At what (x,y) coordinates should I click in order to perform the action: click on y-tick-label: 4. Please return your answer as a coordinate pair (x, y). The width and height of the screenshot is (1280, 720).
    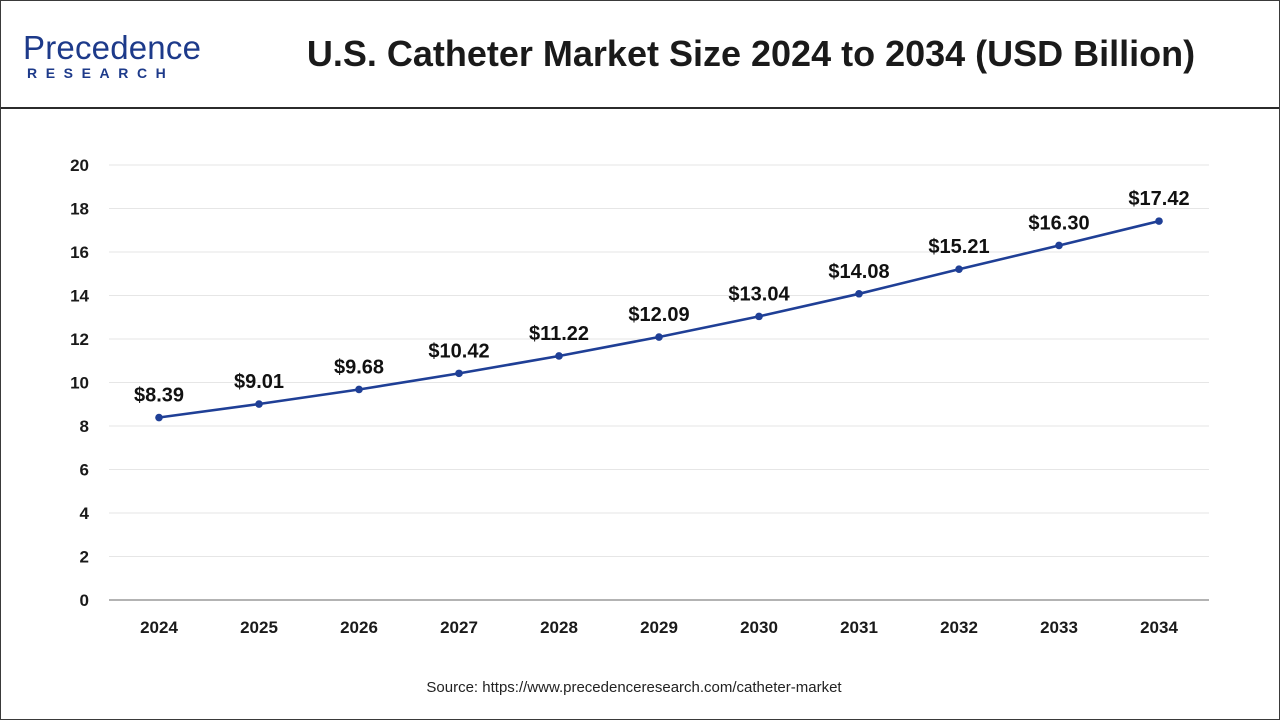
    Looking at the image, I should click on (85, 513).